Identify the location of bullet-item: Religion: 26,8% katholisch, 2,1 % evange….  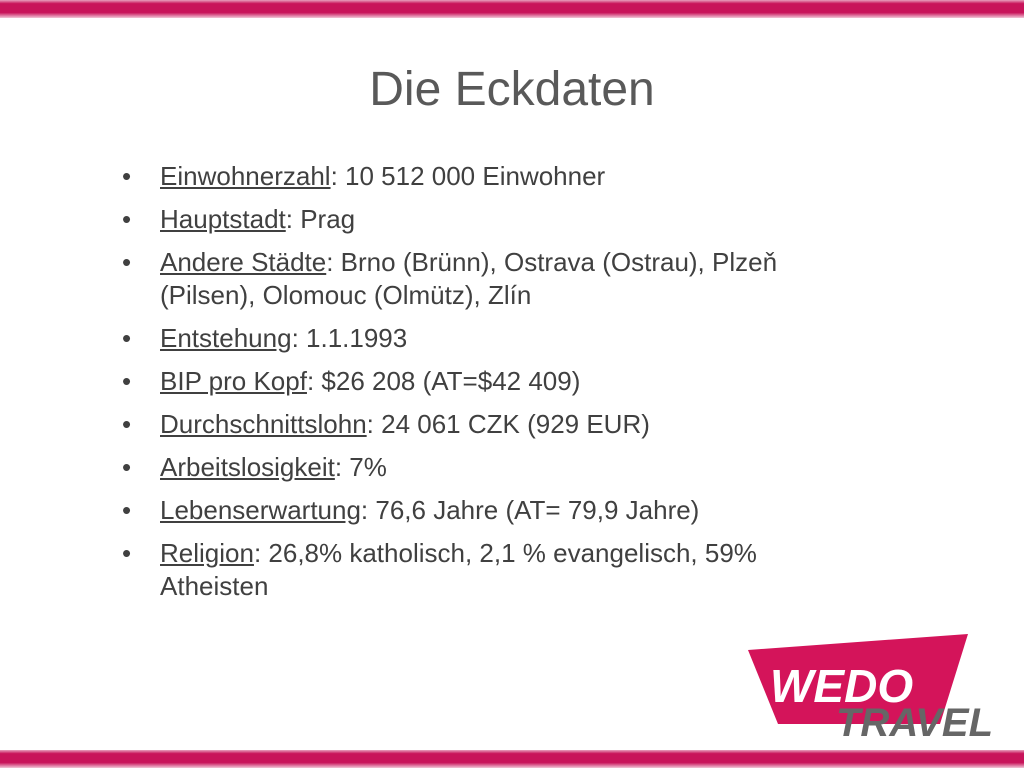
(492, 570).